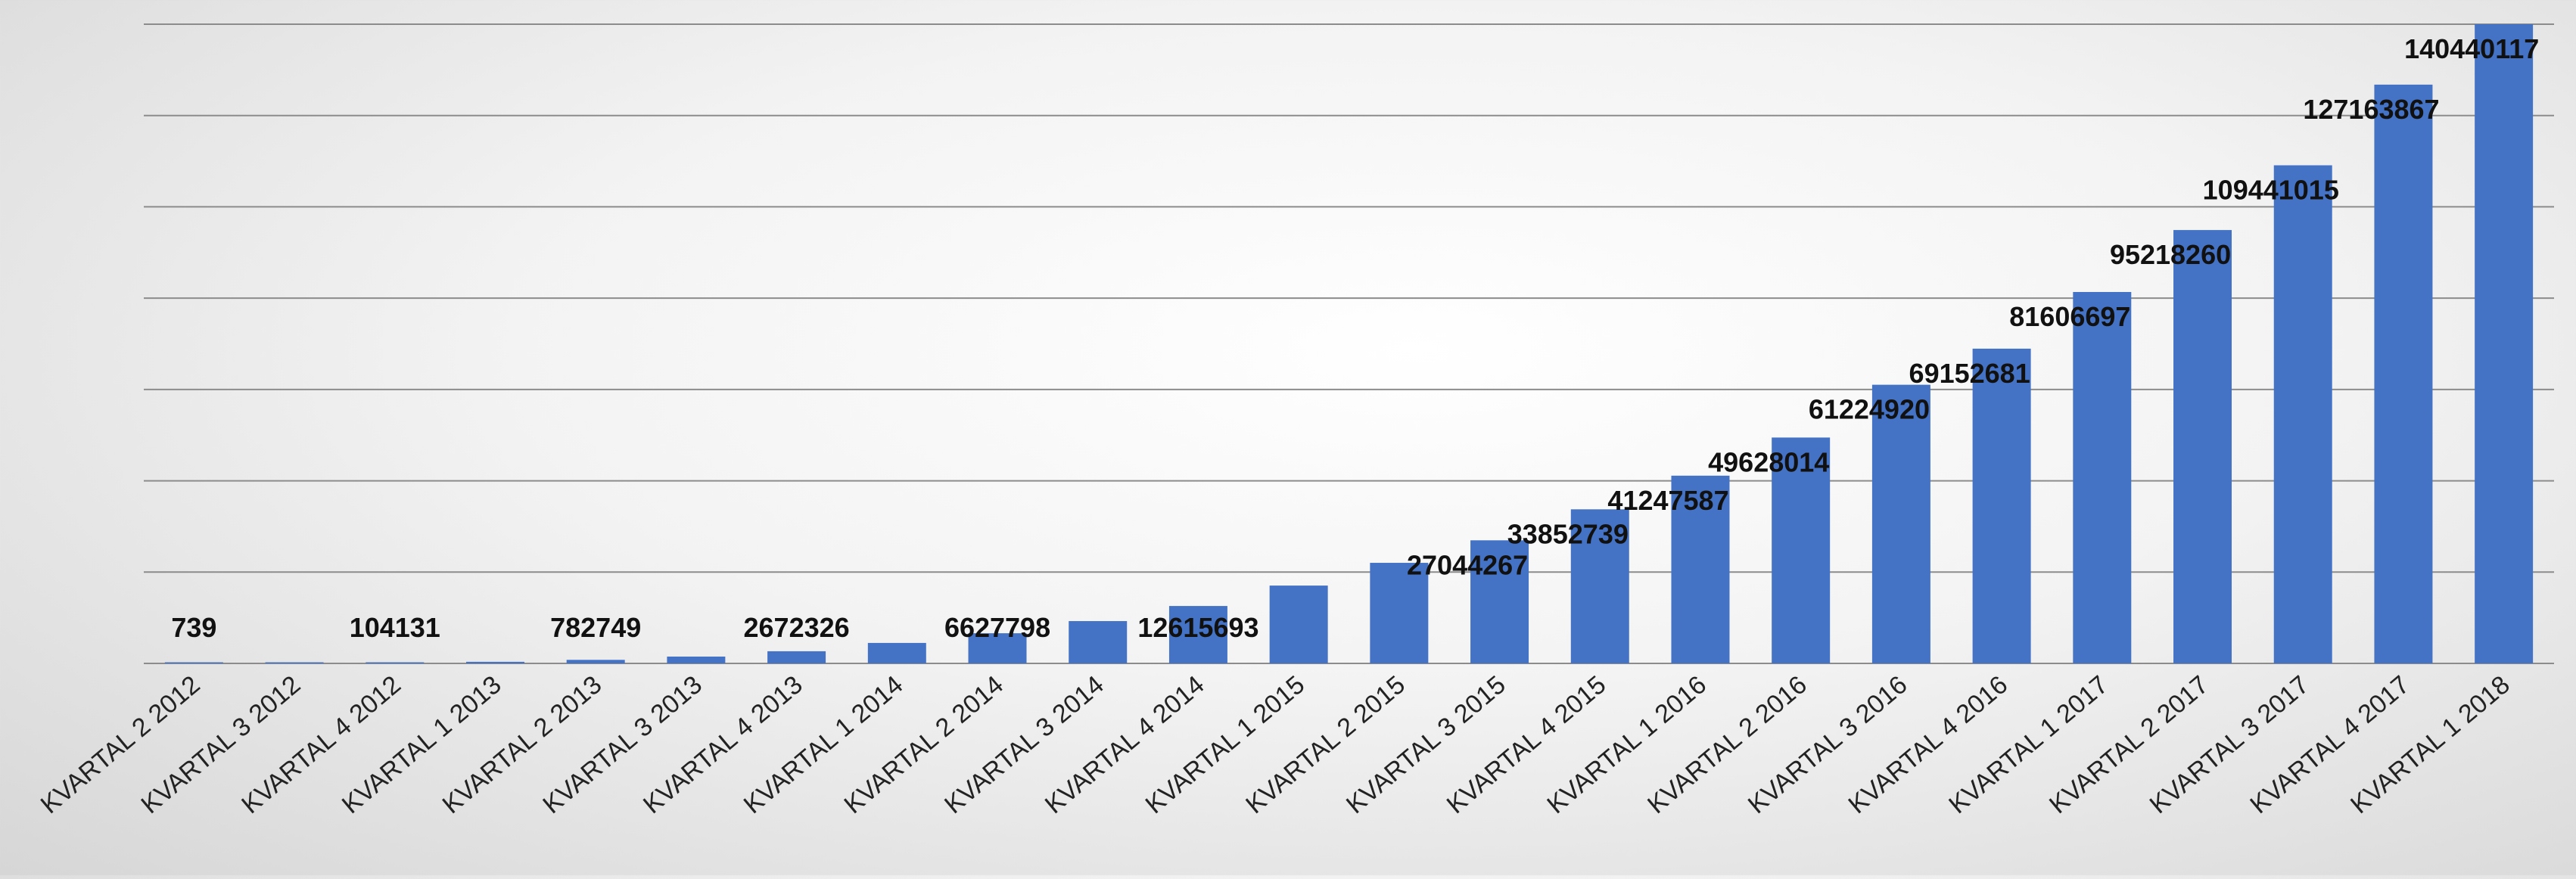  What do you see at coordinates (2471, 49) in the screenshot?
I see `data-label: 140440117` at bounding box center [2471, 49].